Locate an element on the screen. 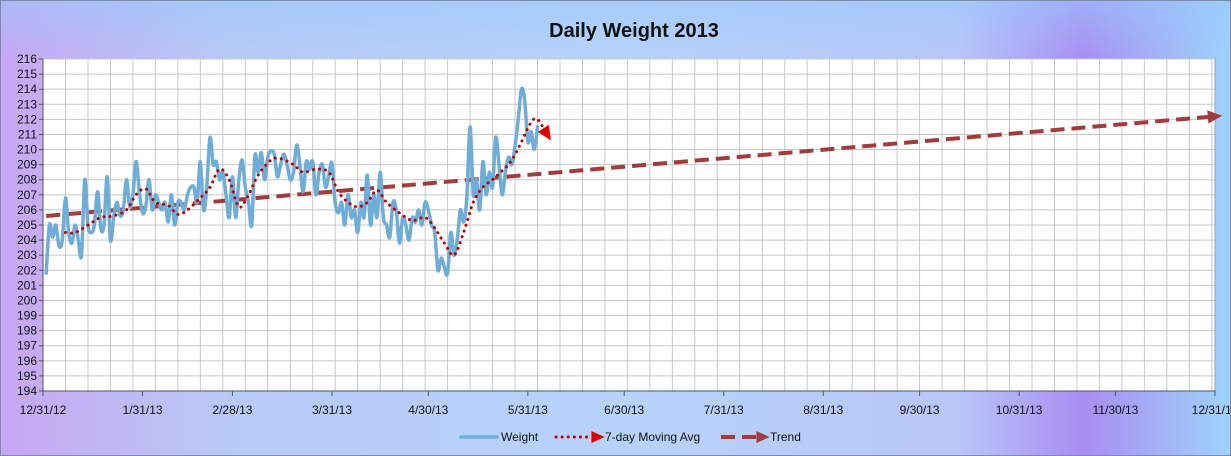  legend-label: Weight is located at coordinates (520, 437).